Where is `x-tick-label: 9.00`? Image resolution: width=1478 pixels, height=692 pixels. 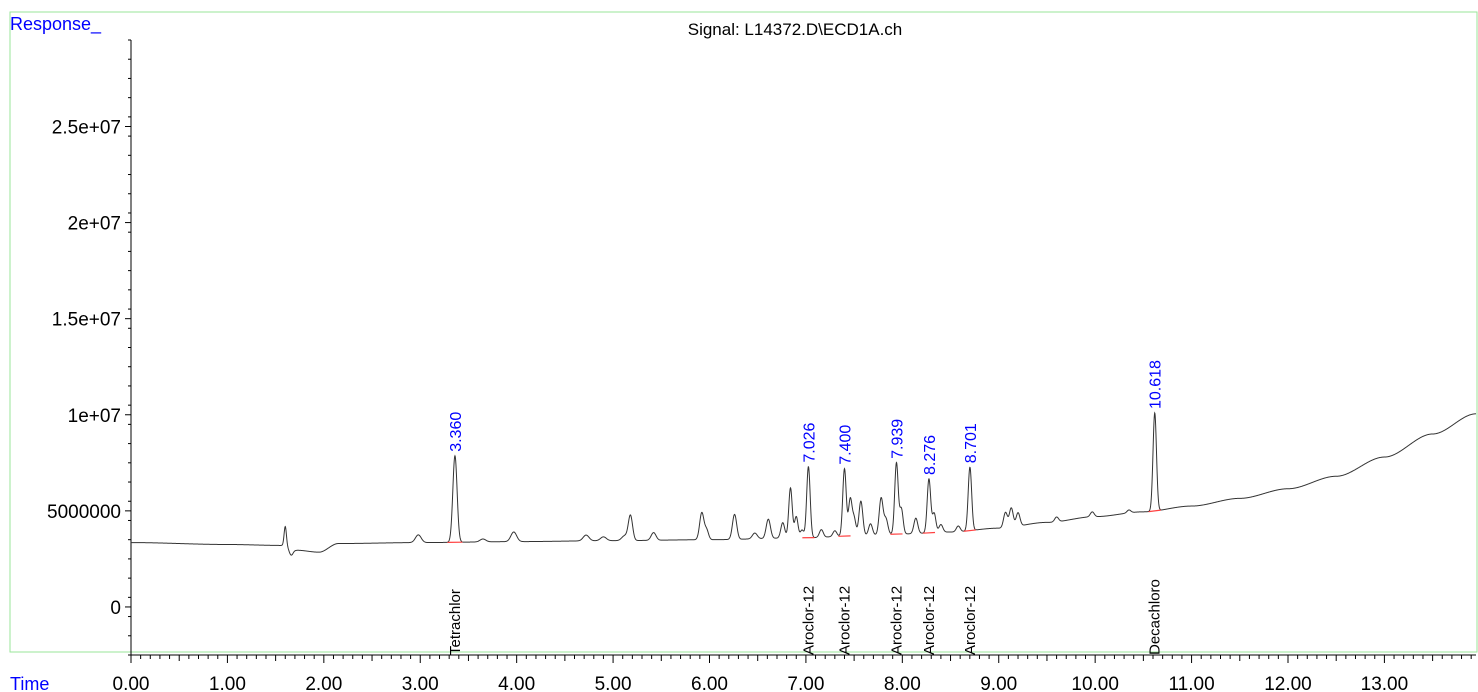
x-tick-label: 9.00 is located at coordinates (998, 683).